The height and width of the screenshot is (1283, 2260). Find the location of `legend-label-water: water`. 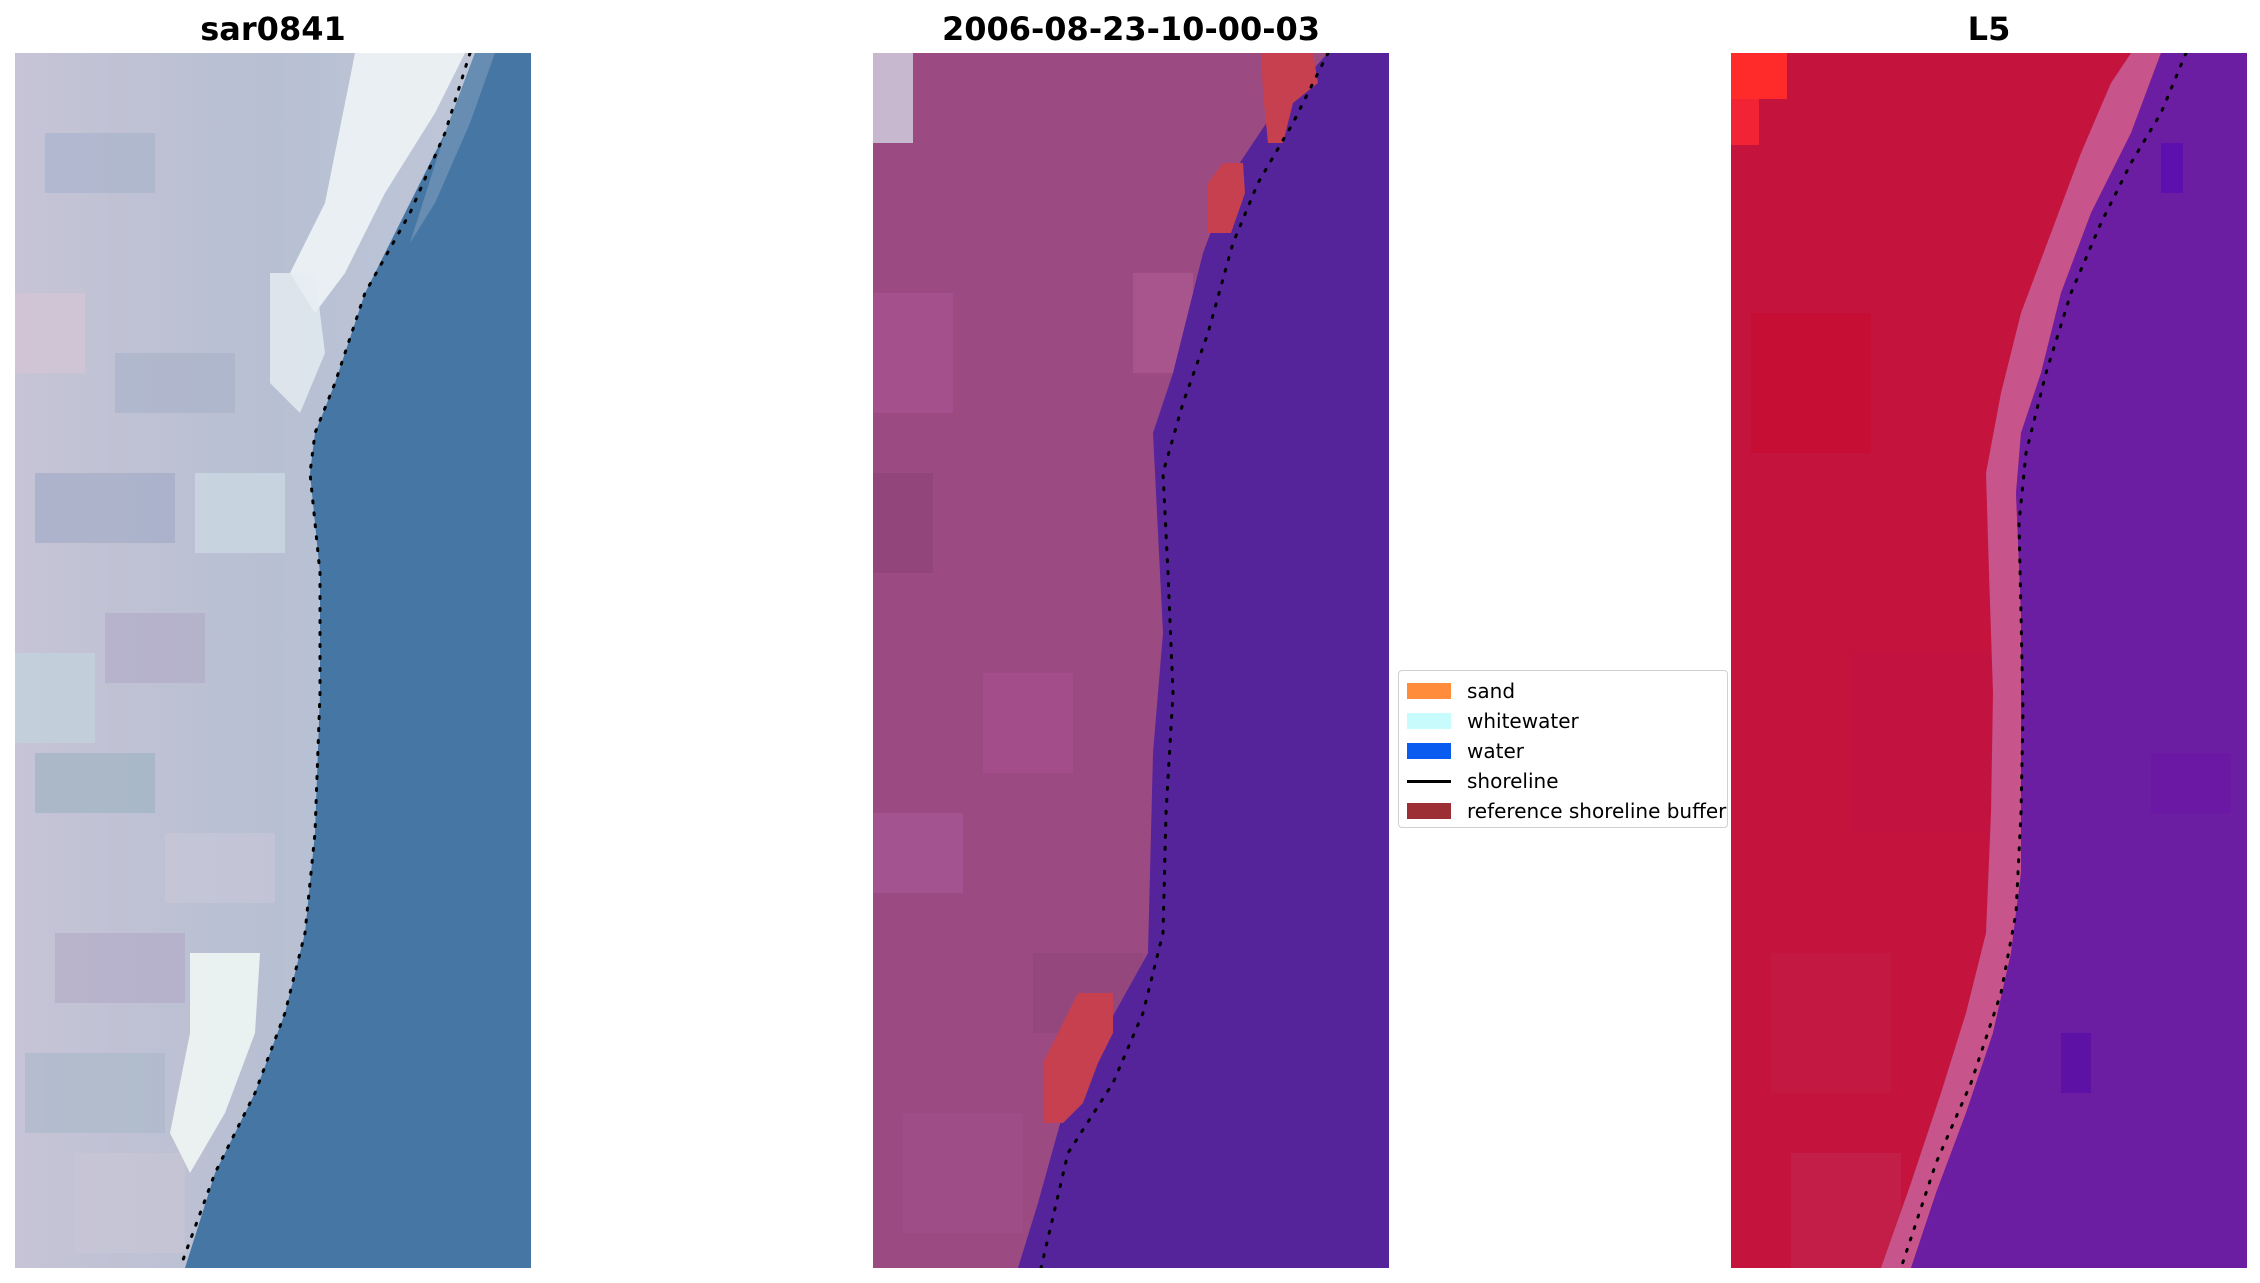

legend-label-water: water is located at coordinates (1495, 751).